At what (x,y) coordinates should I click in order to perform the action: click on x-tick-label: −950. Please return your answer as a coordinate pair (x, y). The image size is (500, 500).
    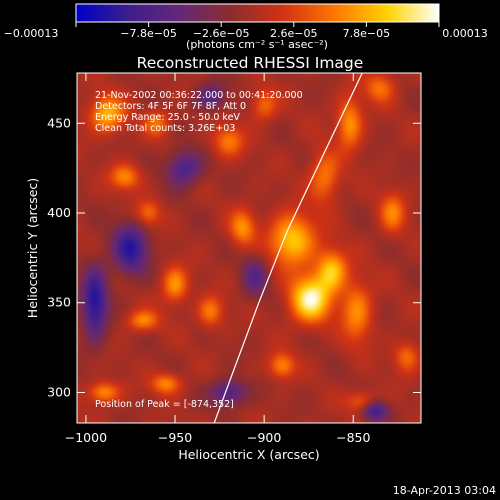
    Looking at the image, I should click on (175, 437).